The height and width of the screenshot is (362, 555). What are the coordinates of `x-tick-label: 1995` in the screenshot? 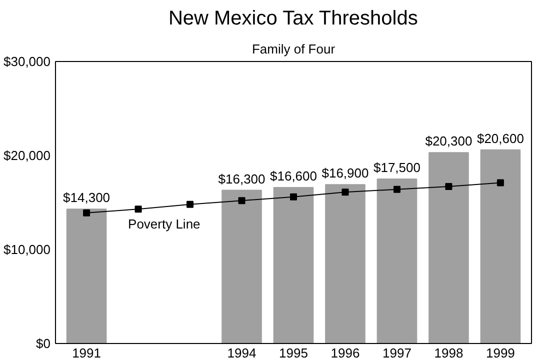 It's located at (293, 353).